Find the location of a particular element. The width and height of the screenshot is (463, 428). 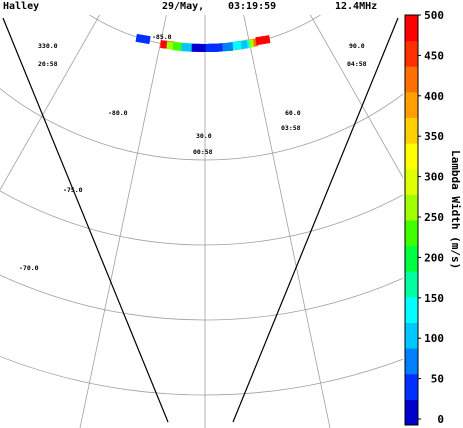

mlt-label-60-time: 04:58 is located at coordinates (357, 64).